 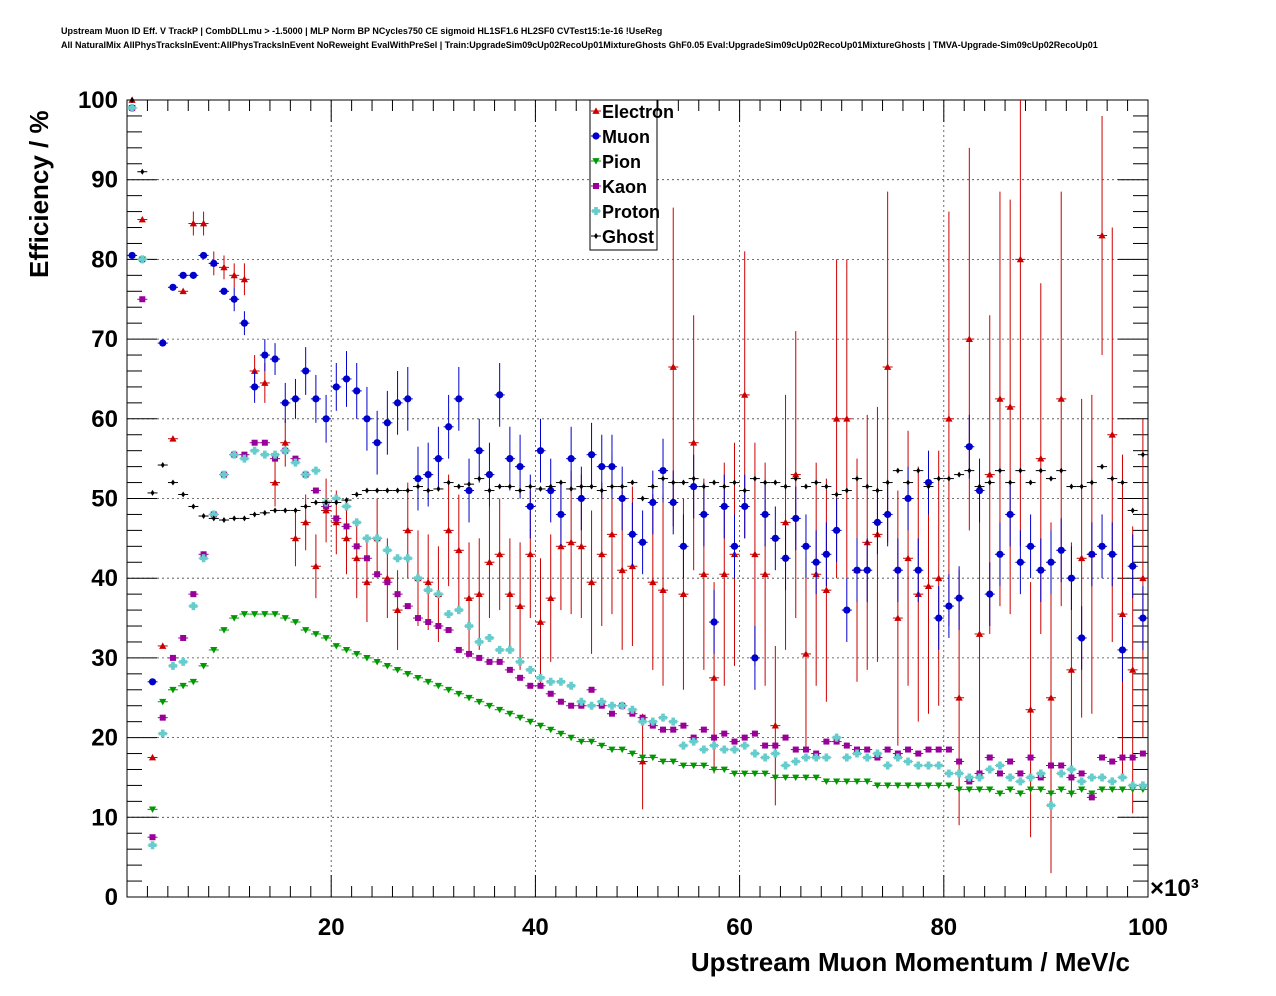 What do you see at coordinates (104, 658) in the screenshot?
I see `y-tick-label: 30` at bounding box center [104, 658].